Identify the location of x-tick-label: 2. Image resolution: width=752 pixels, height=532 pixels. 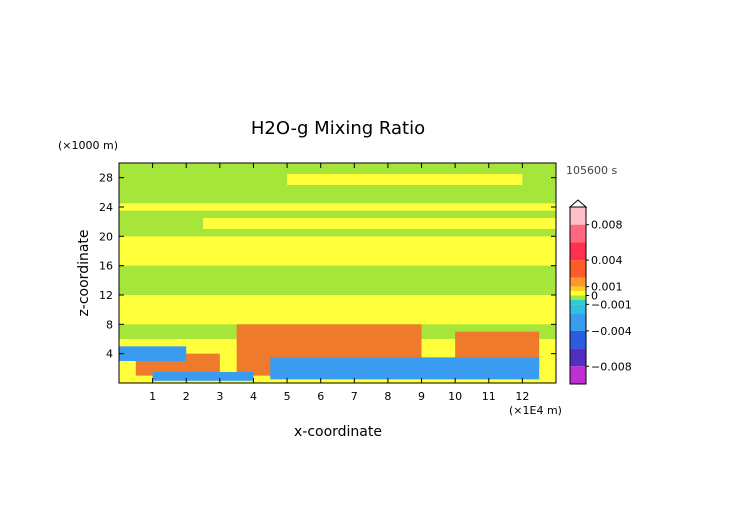
(186, 396).